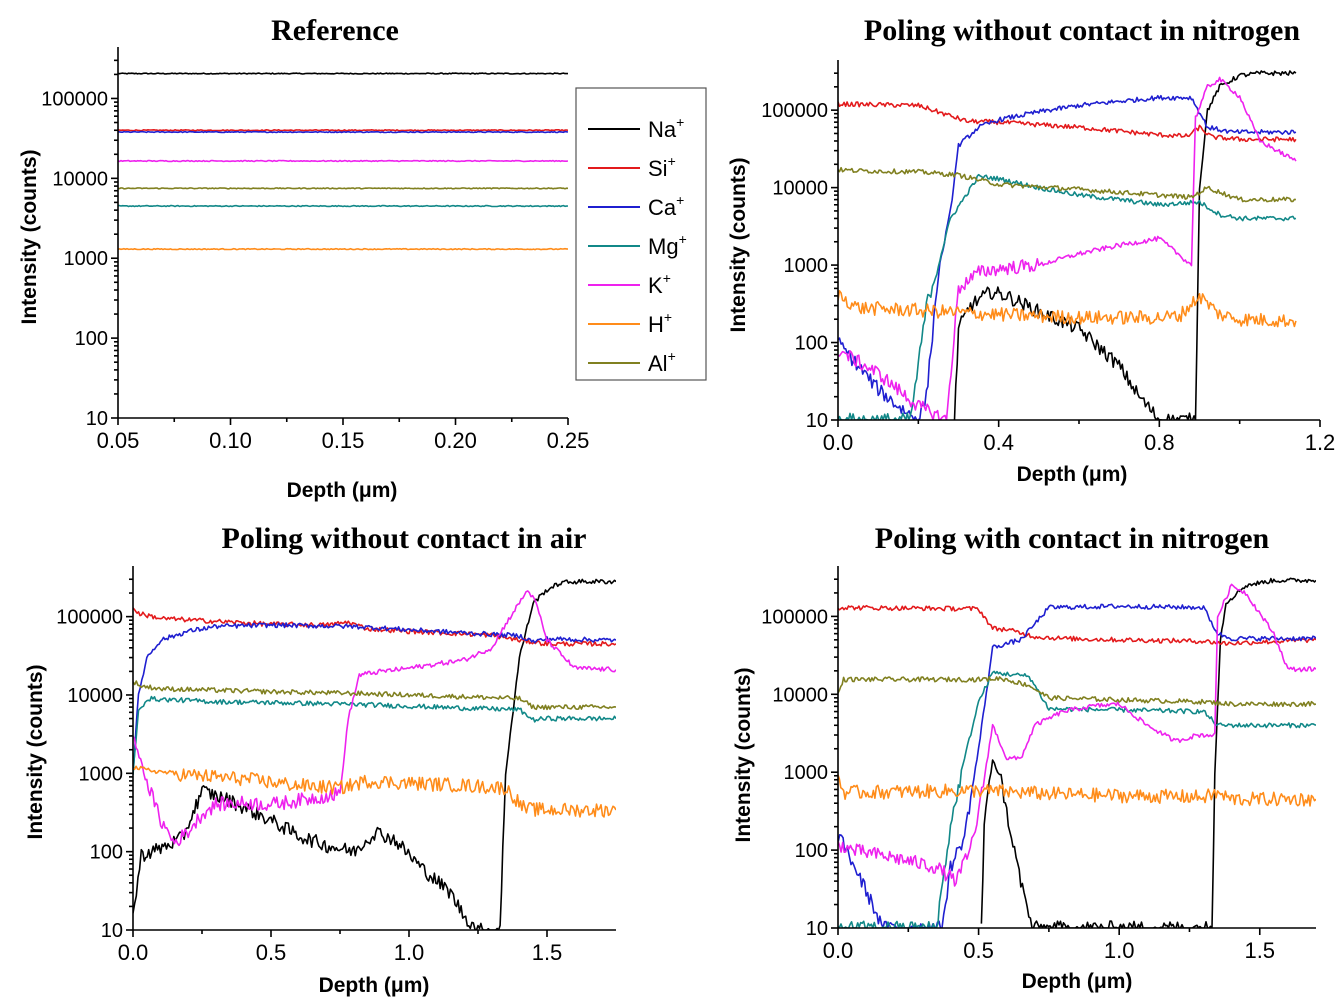  I want to click on legend-entry-si: Si+, so click(632, 167).